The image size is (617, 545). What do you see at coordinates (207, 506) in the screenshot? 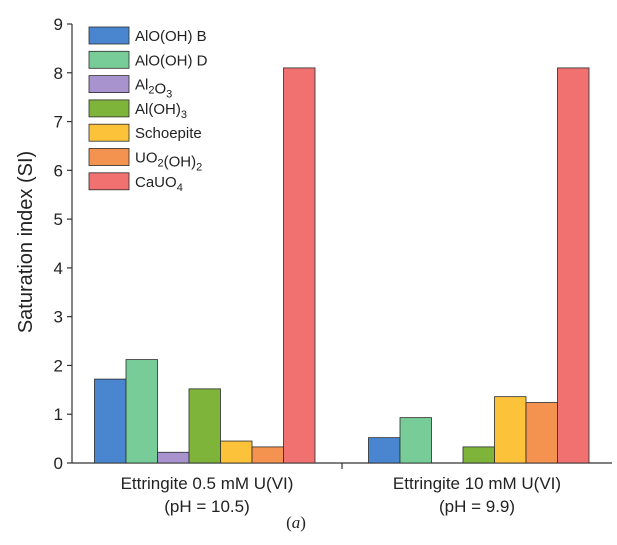
I see `x-category-sublabel: (pH = 10.5)` at bounding box center [207, 506].